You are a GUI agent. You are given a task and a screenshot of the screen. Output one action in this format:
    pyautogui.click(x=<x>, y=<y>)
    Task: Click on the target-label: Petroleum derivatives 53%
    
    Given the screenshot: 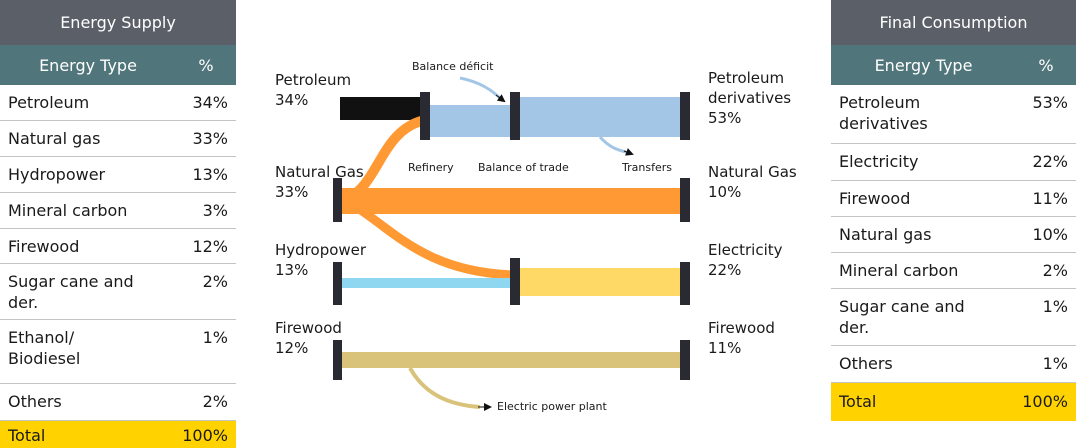 What is the action you would take?
    pyautogui.click(x=758, y=98)
    